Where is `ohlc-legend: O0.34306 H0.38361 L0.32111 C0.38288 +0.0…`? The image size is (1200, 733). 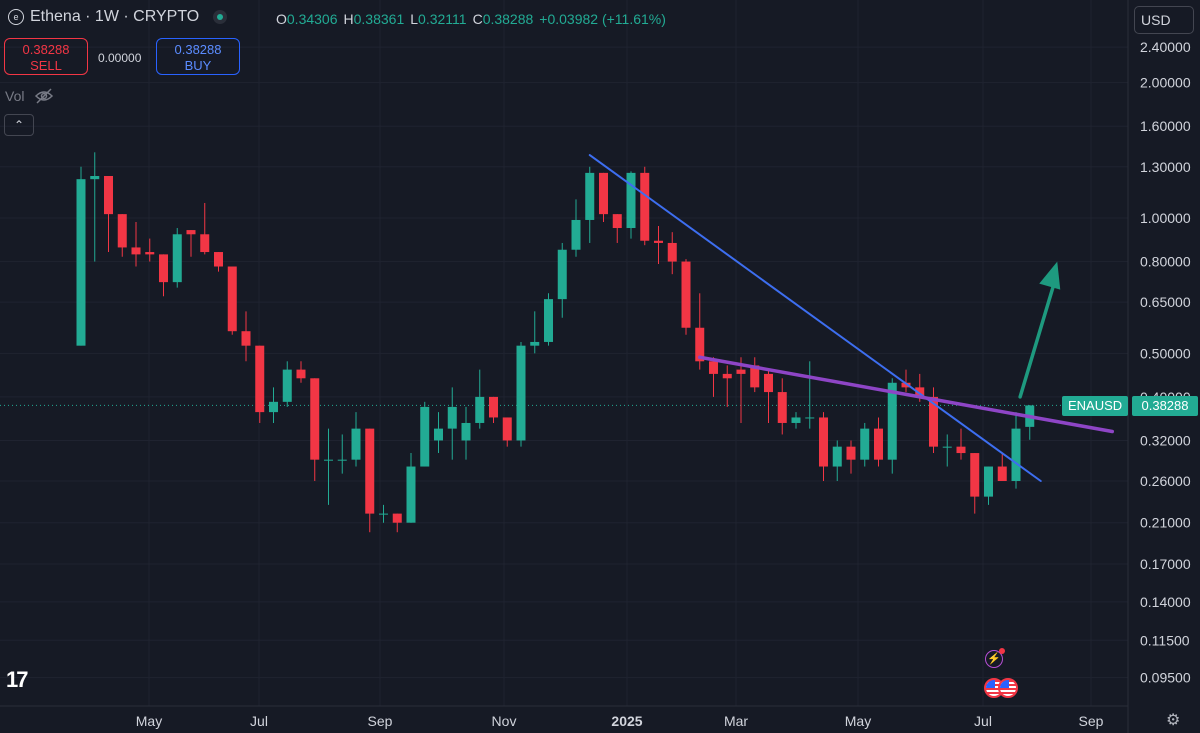 ohlc-legend: O0.34306 H0.38361 L0.32111 C0.38288 +0.0… is located at coordinates (471, 19).